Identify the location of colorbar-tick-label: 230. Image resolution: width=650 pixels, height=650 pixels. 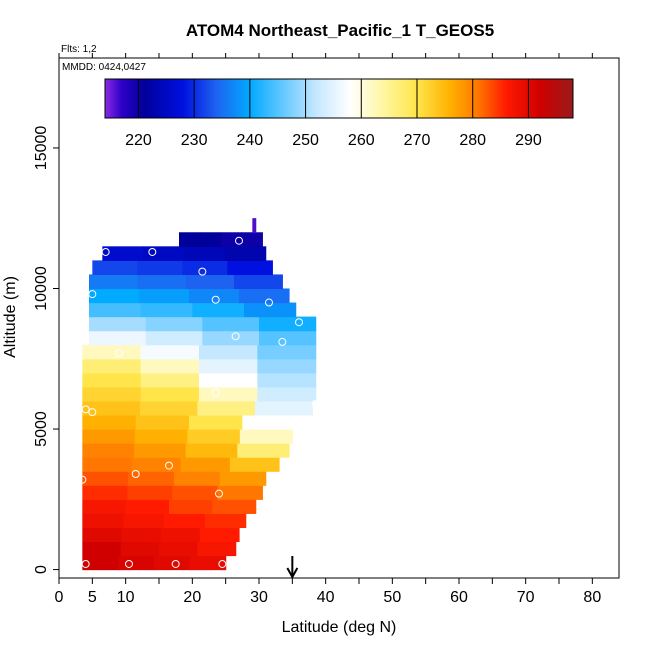
(194, 140).